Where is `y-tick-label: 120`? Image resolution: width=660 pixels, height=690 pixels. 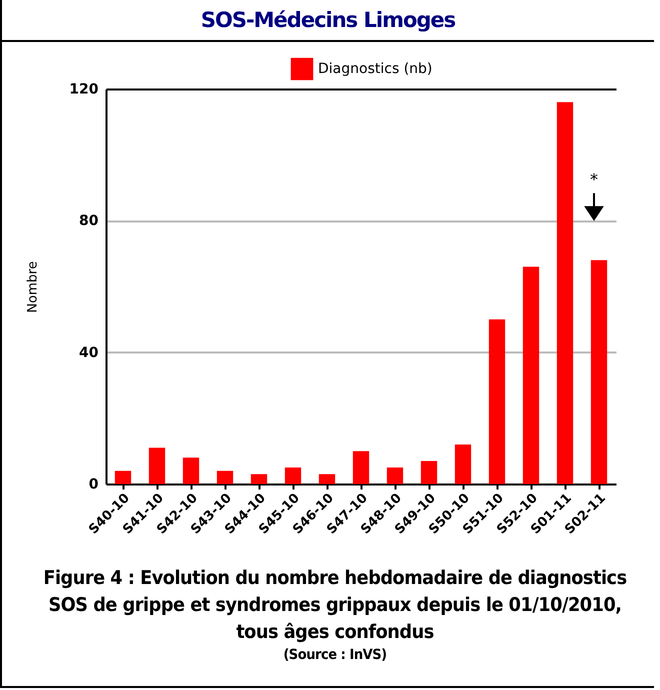 y-tick-label: 120 is located at coordinates (84, 90).